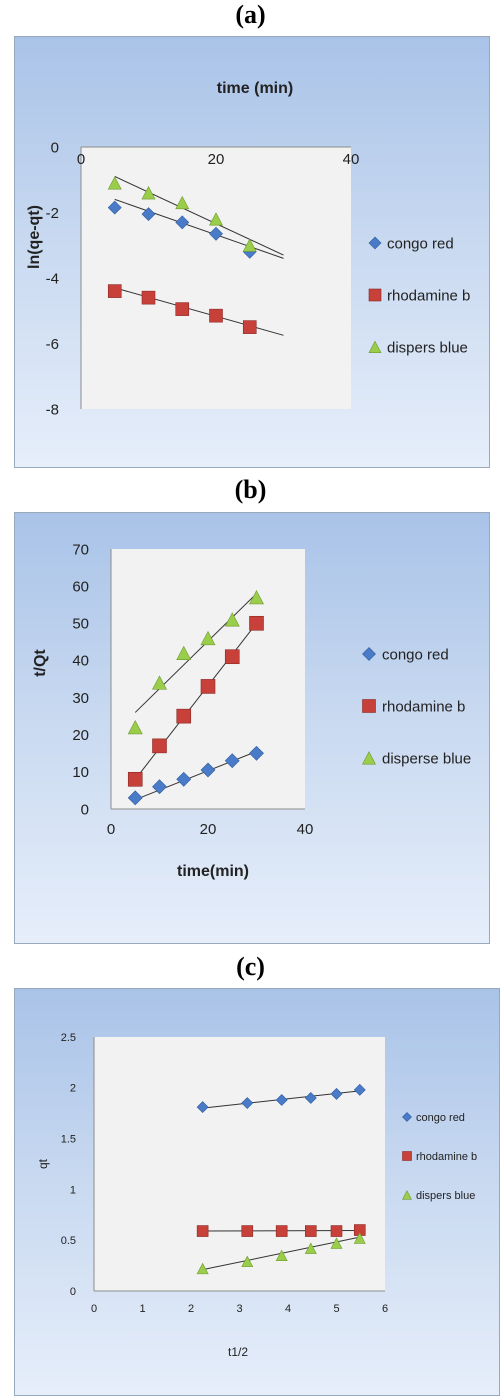 The width and height of the screenshot is (501, 1400). I want to click on chart-c-plot-area, so click(239, 1164).